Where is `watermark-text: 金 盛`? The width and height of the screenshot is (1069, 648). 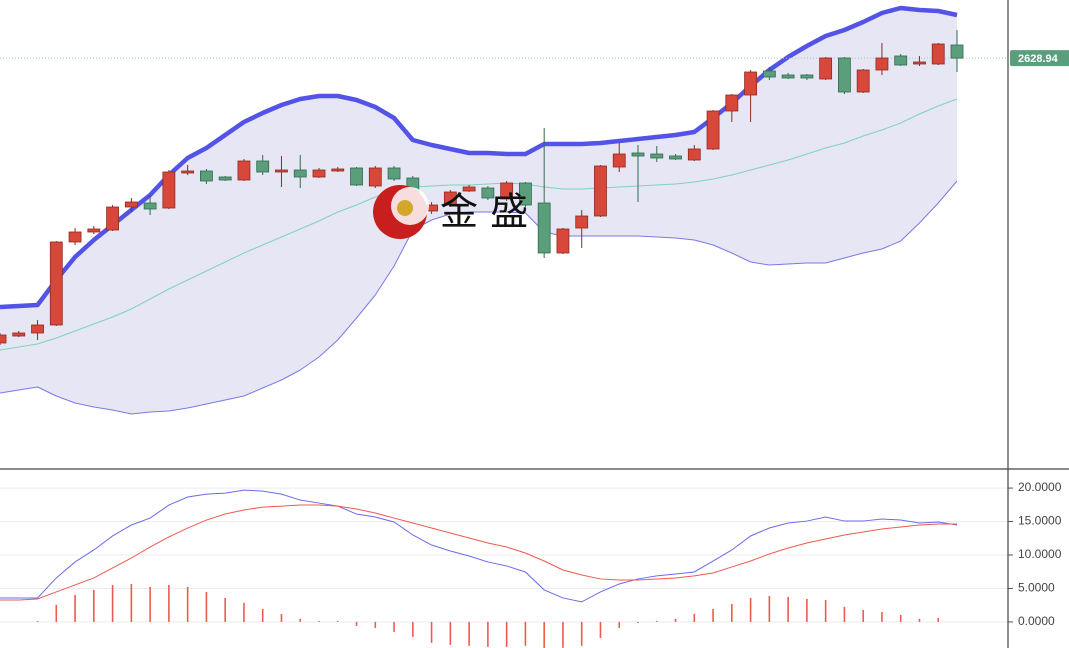
watermark-text: 金 盛 is located at coordinates (484, 212).